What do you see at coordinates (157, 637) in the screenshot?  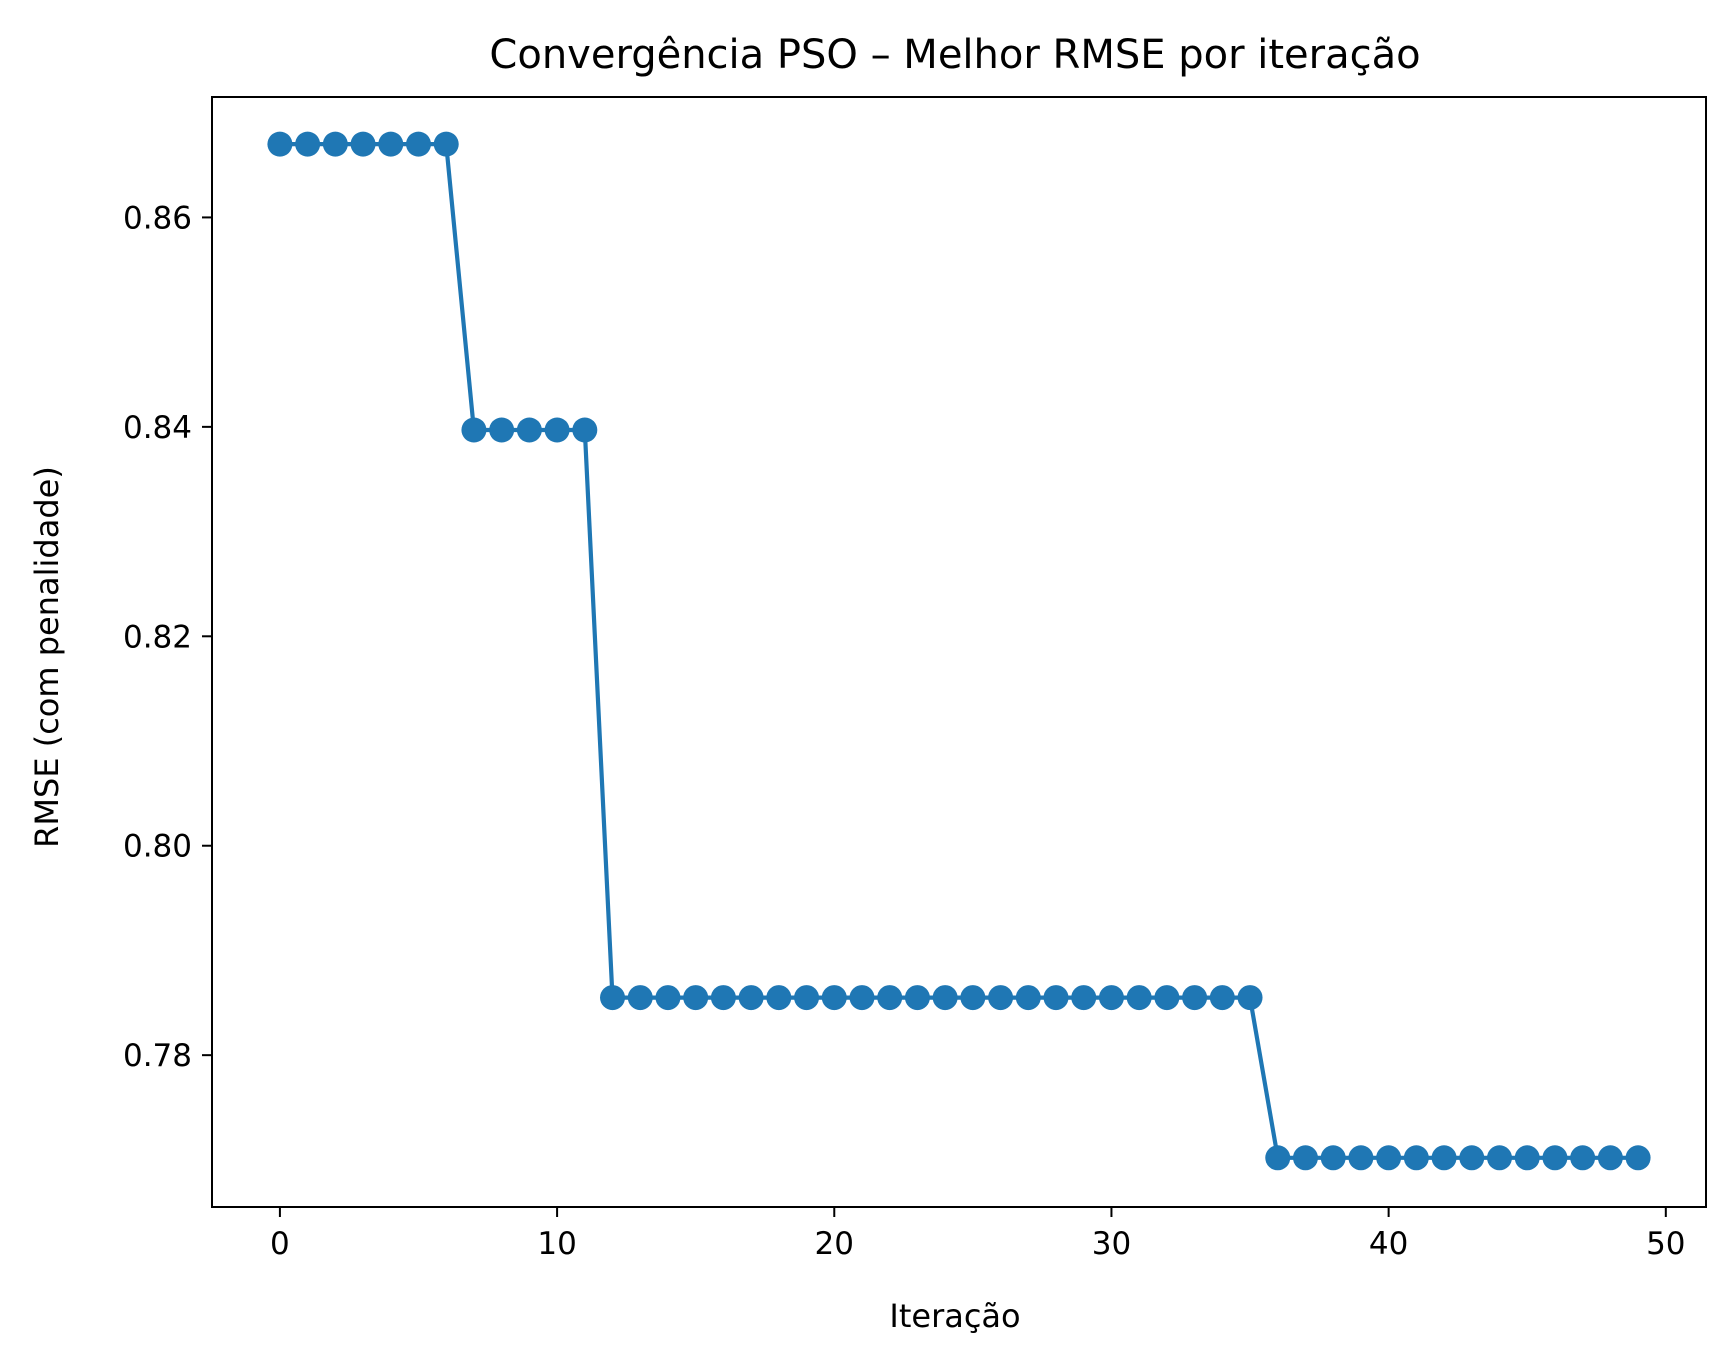 I see `y-tick-label: 0.82` at bounding box center [157, 637].